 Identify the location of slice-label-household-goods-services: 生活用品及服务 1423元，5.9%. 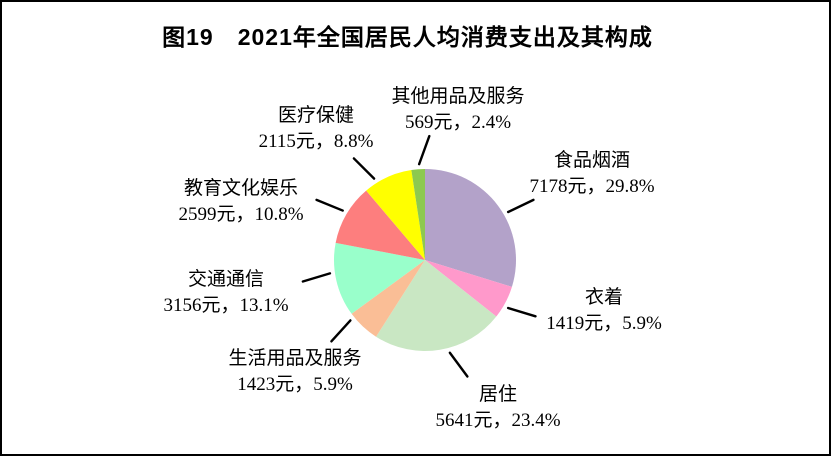
(294, 372).